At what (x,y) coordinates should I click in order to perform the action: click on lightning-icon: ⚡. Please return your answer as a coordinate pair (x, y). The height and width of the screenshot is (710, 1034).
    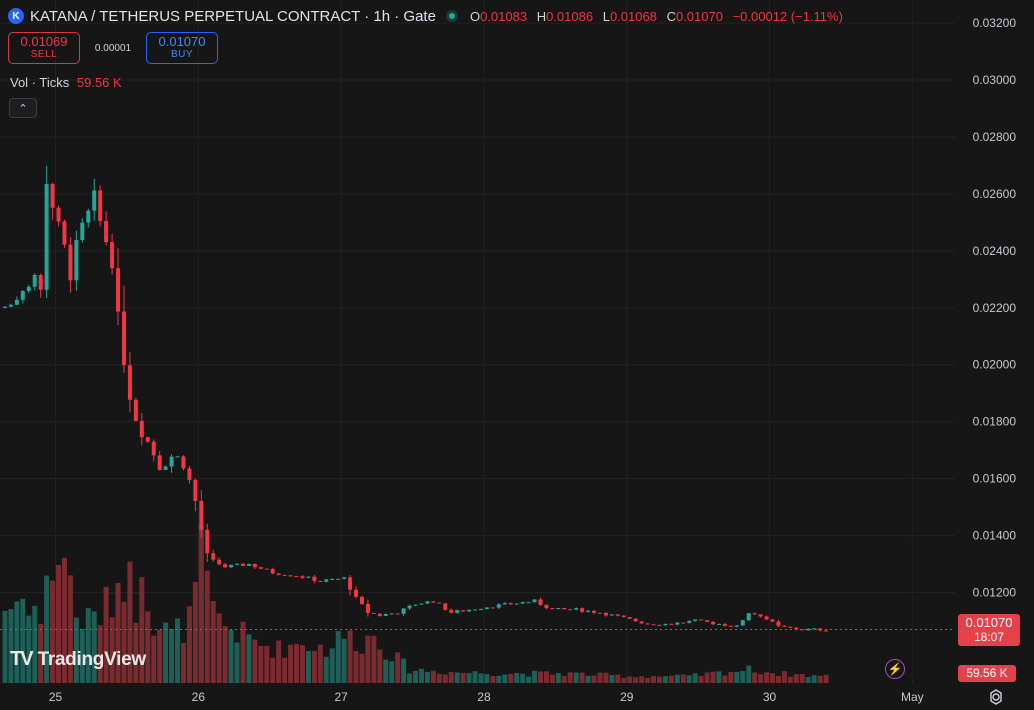
    Looking at the image, I should click on (895, 669).